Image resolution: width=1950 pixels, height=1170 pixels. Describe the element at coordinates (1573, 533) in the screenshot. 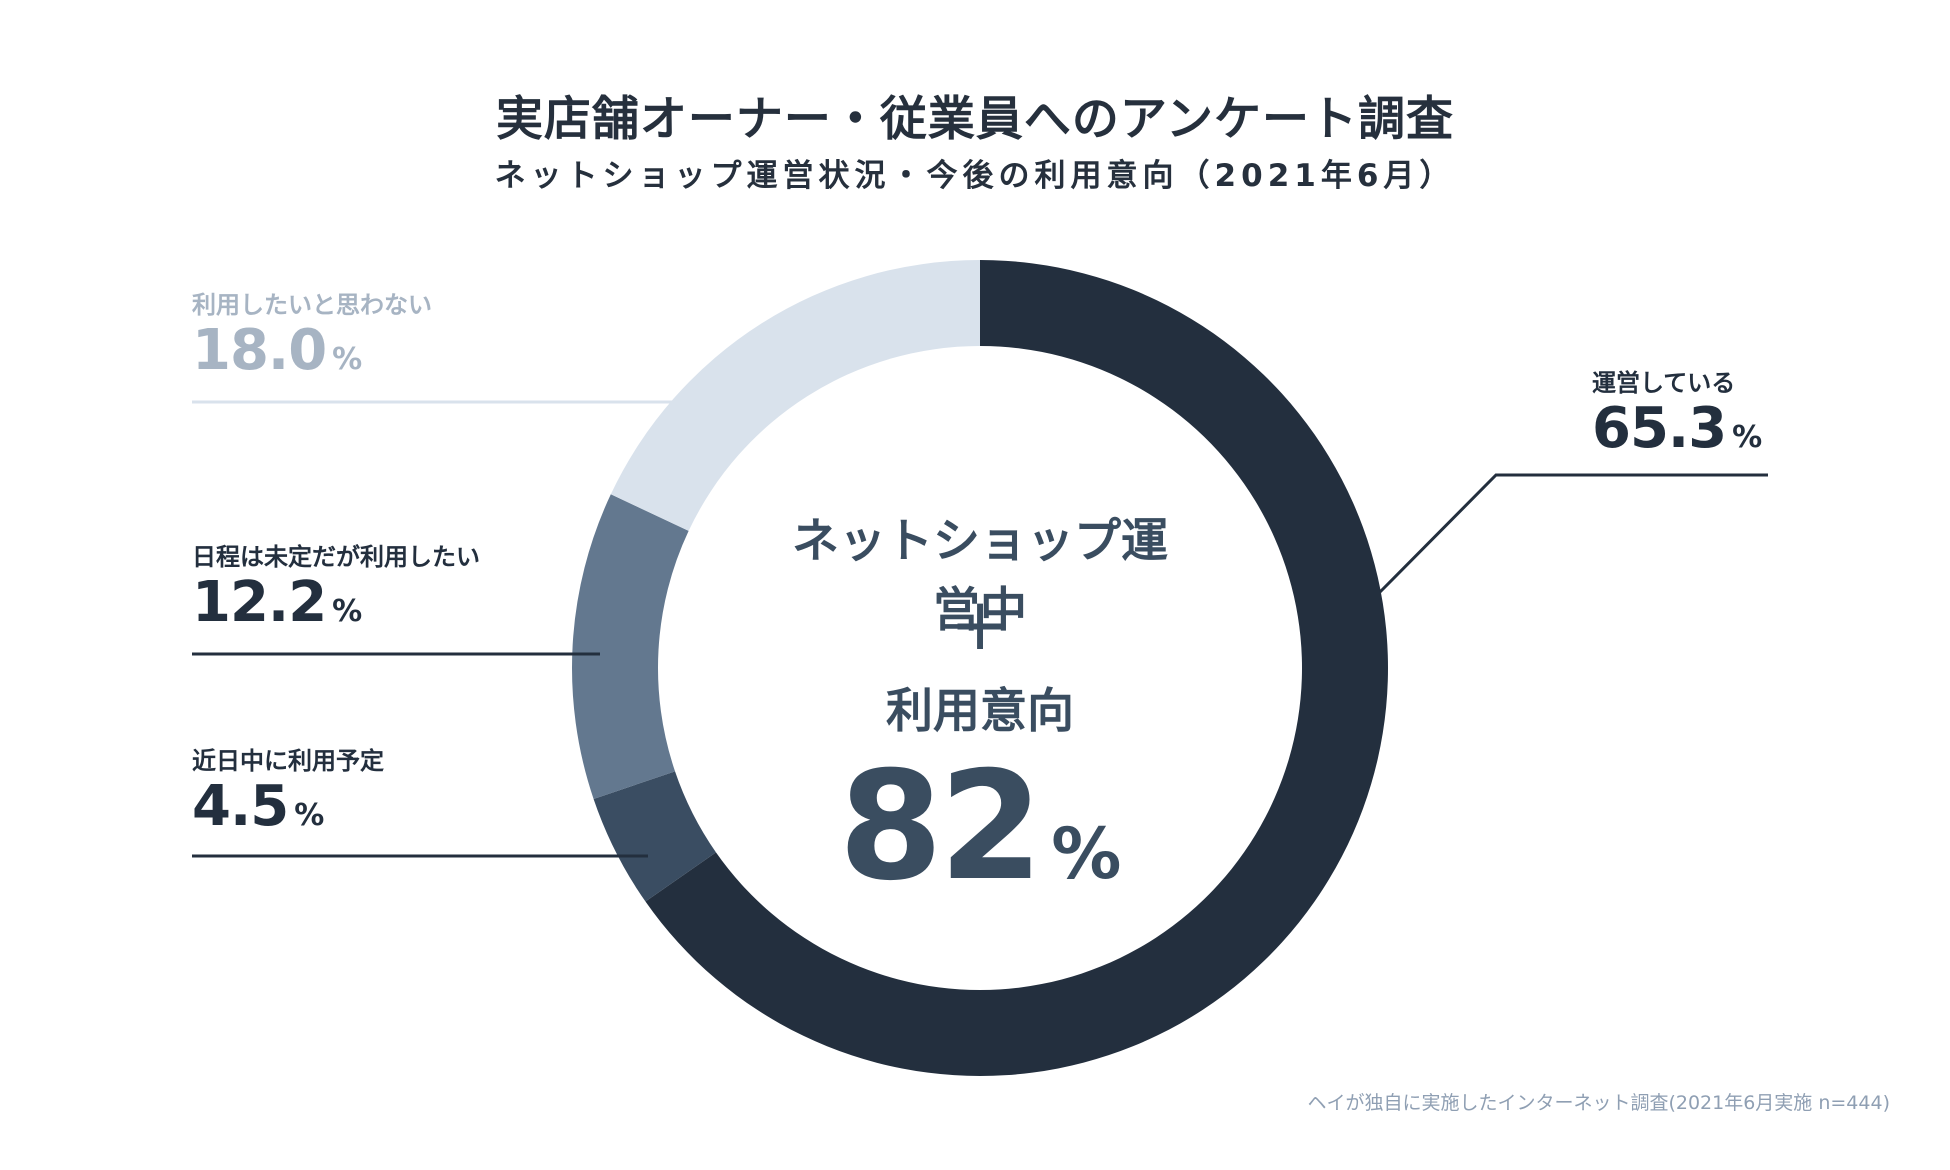

I see `leader-operating` at that location.